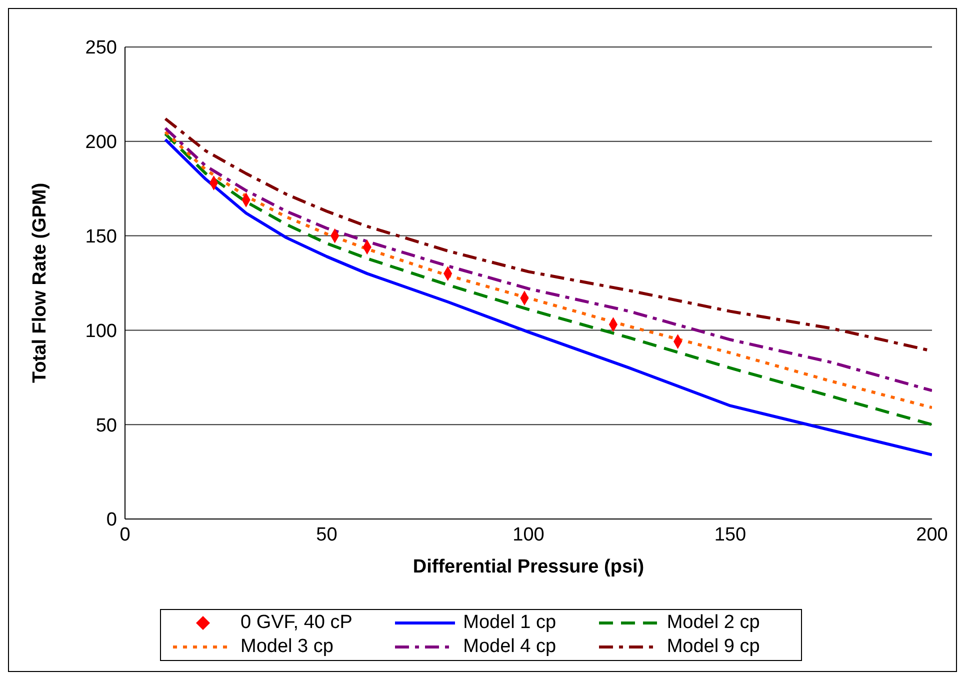 Image resolution: width=965 pixels, height=680 pixels. Describe the element at coordinates (713, 647) in the screenshot. I see `legend-label: Model 9 cp` at that location.